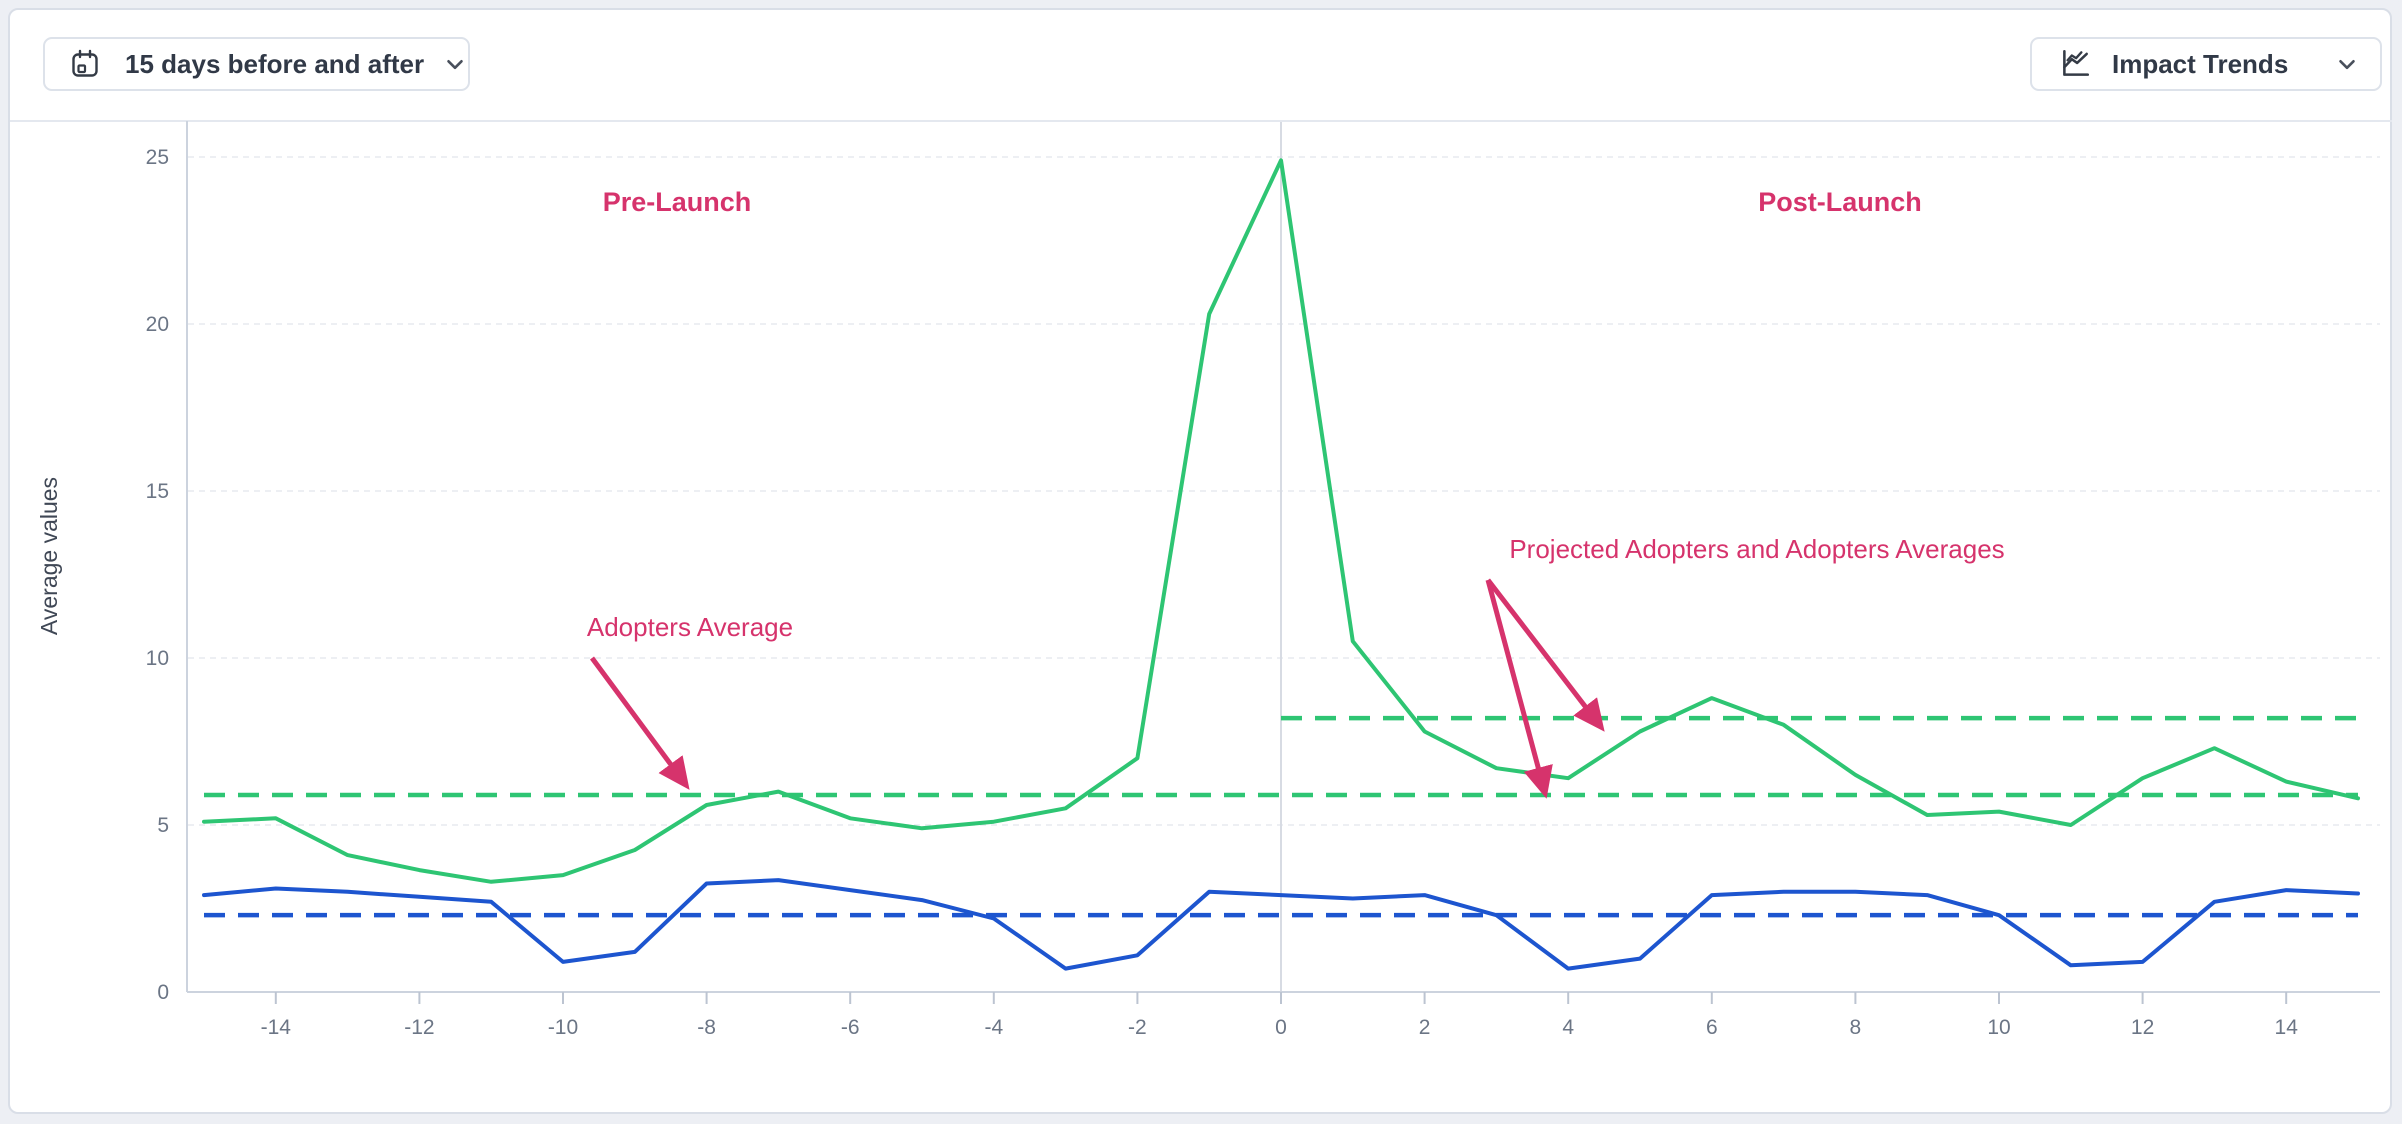 This screenshot has height=1124, width=2402. I want to click on line-chart-icon, so click(2075, 64).